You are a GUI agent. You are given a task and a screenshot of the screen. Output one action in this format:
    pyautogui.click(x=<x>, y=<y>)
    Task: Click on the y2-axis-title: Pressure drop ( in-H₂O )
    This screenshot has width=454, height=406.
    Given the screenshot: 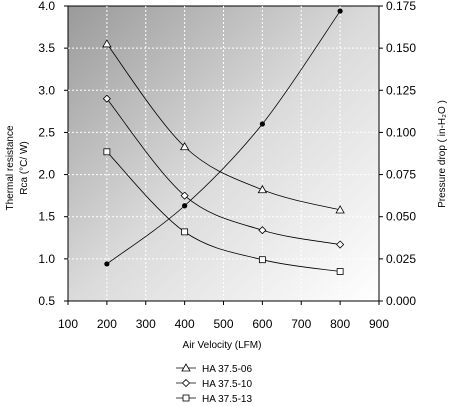 What is the action you would take?
    pyautogui.click(x=442, y=154)
    